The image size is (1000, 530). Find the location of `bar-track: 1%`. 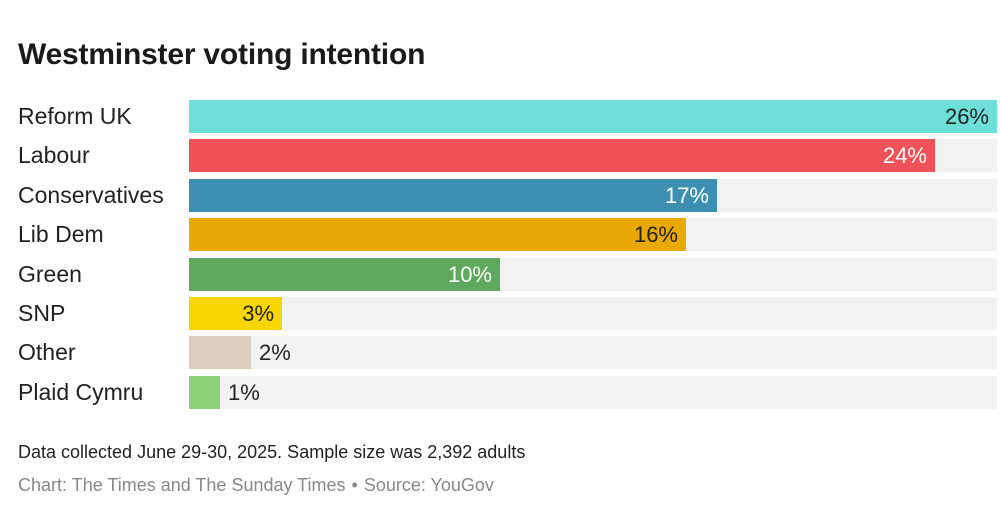

bar-track: 1% is located at coordinates (593, 392).